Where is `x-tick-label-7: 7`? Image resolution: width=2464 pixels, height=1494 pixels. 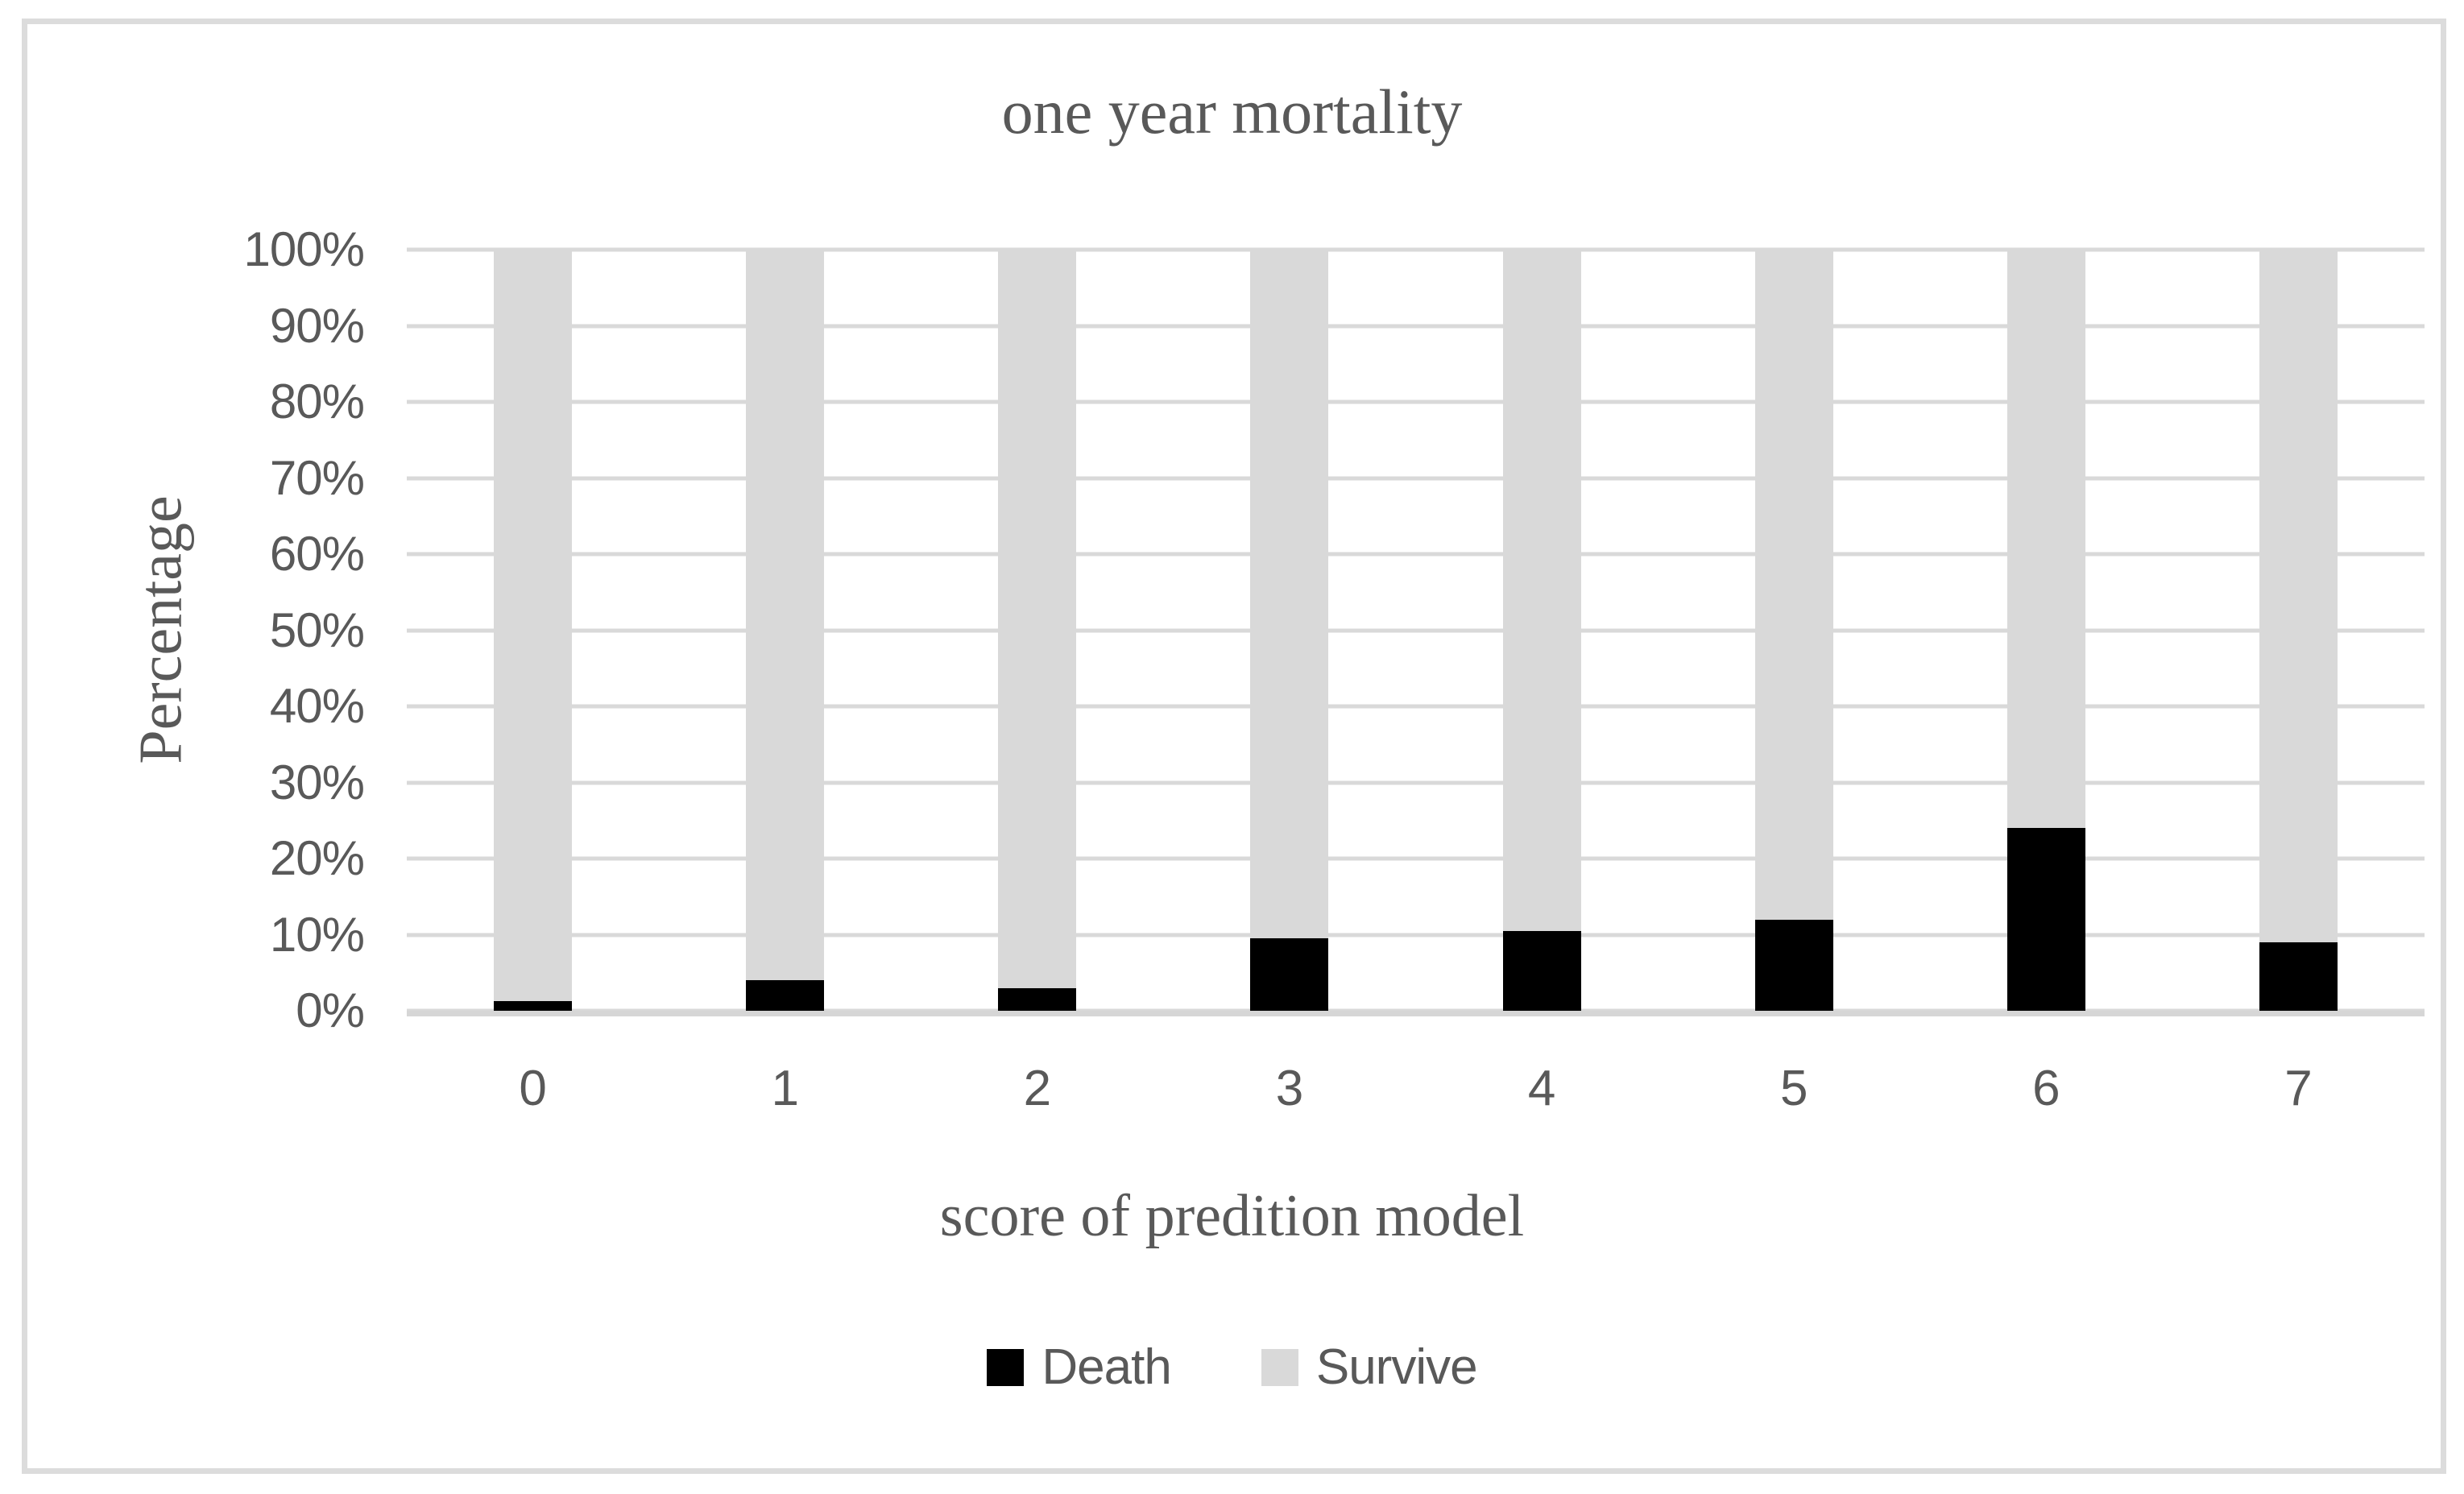
x-tick-label-7: 7 is located at coordinates (2298, 1088).